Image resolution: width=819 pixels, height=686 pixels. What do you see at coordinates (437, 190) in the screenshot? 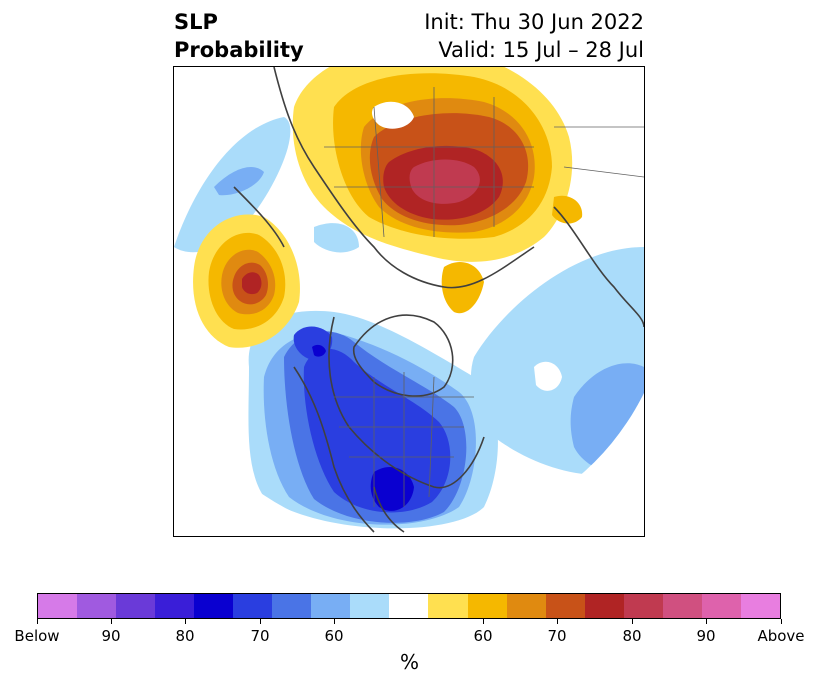
I see `above-normal-siberia` at bounding box center [437, 190].